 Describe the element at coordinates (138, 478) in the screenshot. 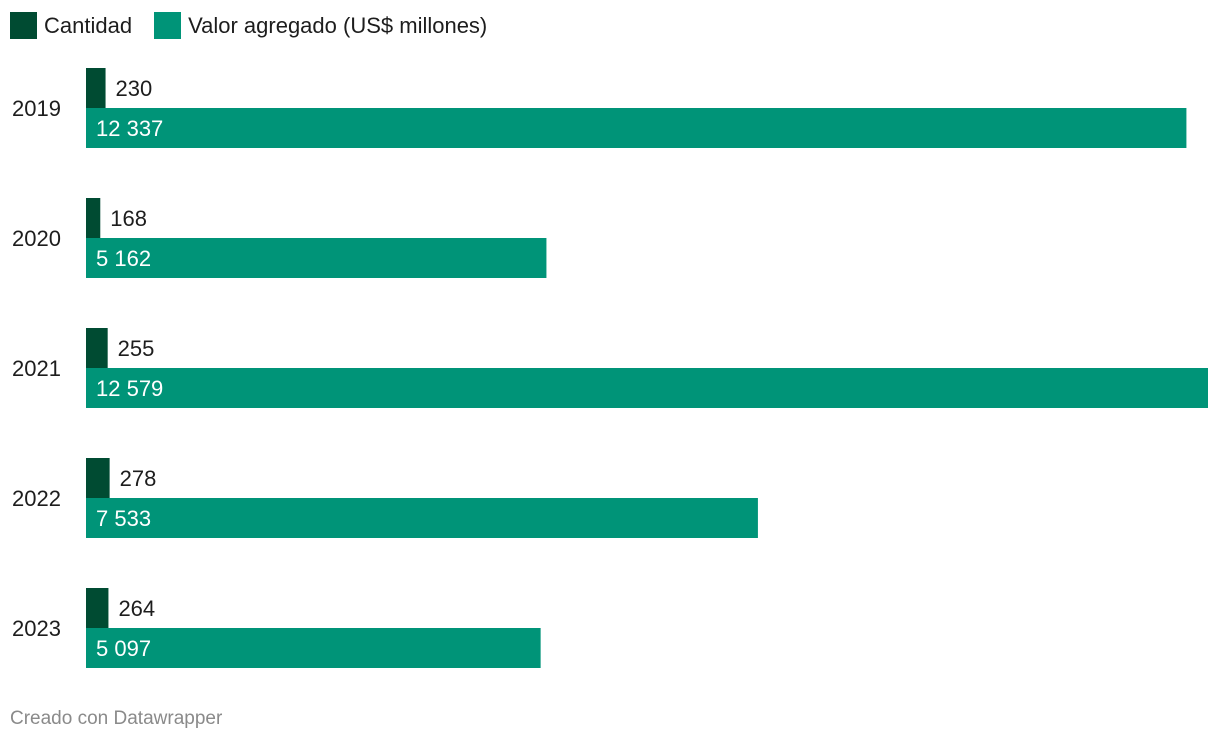

I see `data-label-cantidad-2022: 278` at that location.